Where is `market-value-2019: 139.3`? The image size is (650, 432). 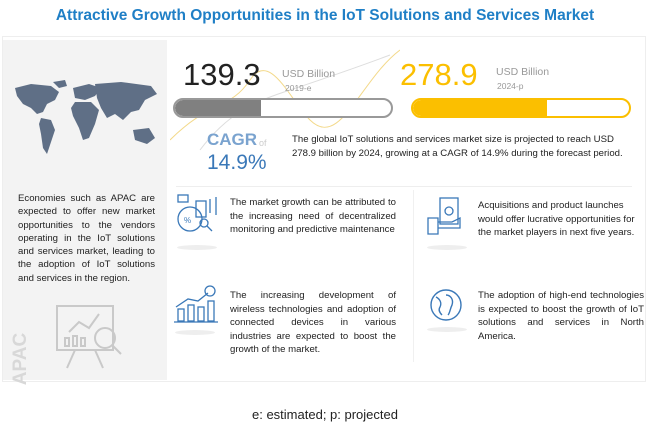
market-value-2019: 139.3 is located at coordinates (222, 74).